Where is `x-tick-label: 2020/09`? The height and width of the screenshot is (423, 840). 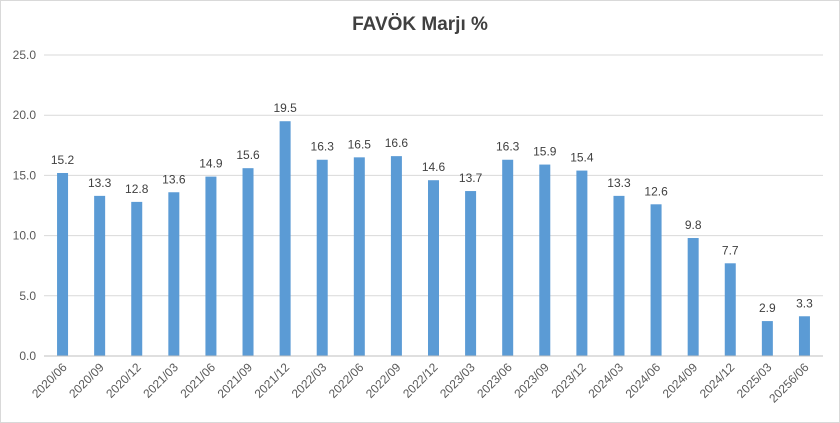
x-tick-label: 2020/09 is located at coordinates (86, 380).